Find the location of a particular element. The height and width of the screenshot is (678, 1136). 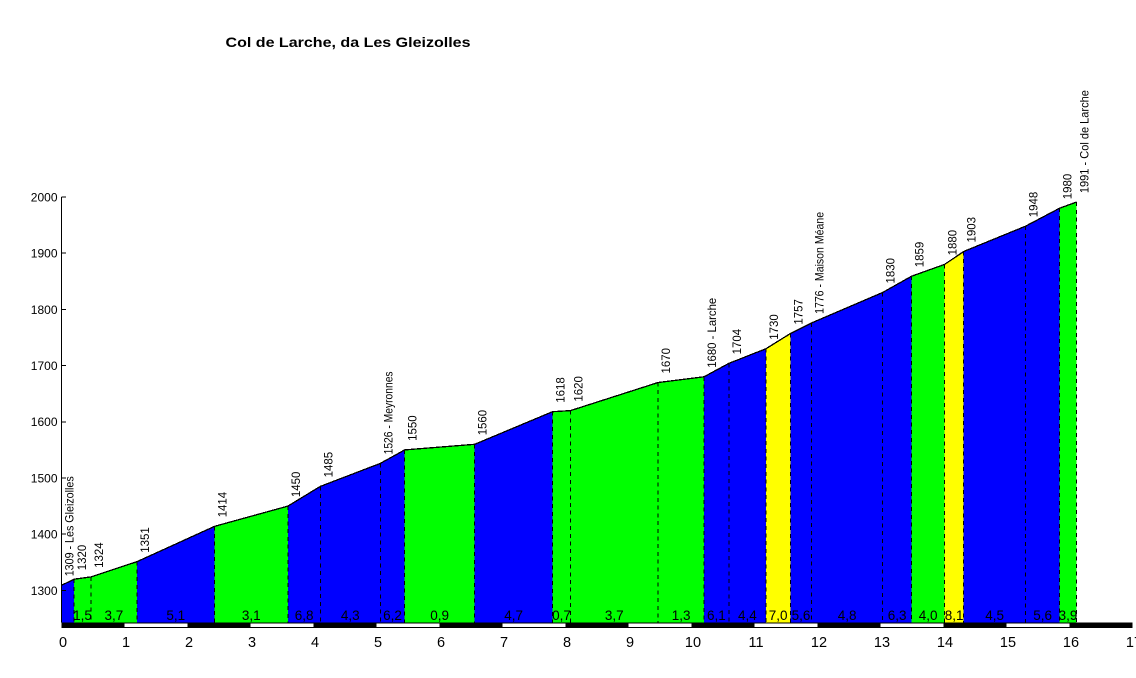

svg-text: 0 is located at coordinates (63, 643).